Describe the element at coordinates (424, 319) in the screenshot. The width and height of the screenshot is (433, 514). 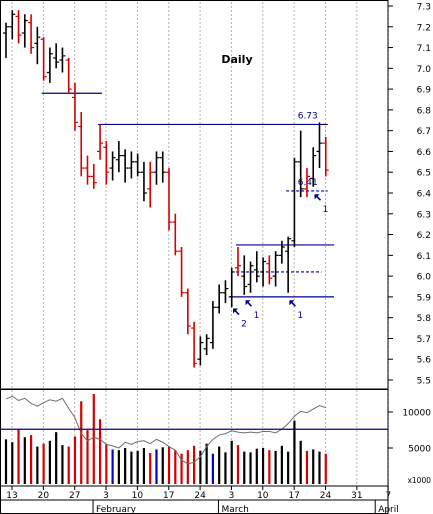
I see `price-tick-label: 5.8` at that location.